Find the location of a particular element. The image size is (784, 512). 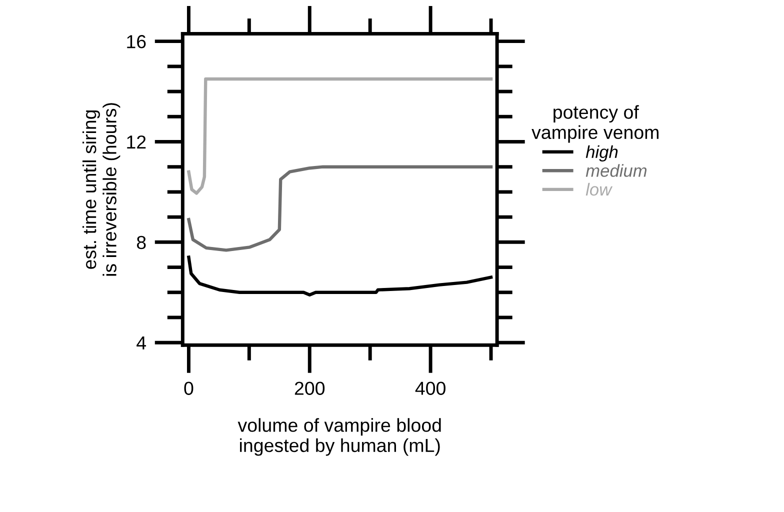

y-tick-label: 12 is located at coordinates (136, 142).